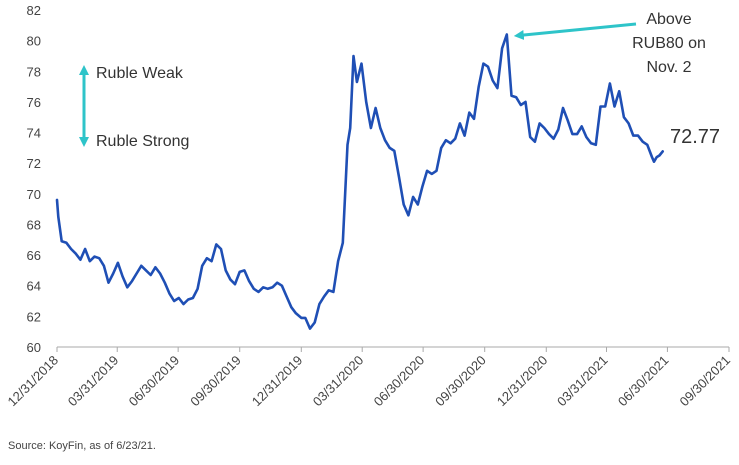 The height and width of the screenshot is (465, 739). What do you see at coordinates (704, 381) in the screenshot?
I see `x-tick-label: 09/30/2021` at bounding box center [704, 381].